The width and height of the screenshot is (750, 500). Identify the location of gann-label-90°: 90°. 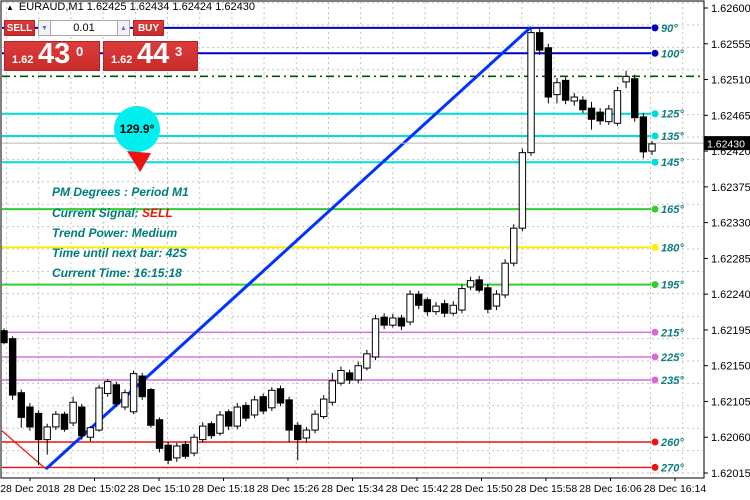
(669, 29).